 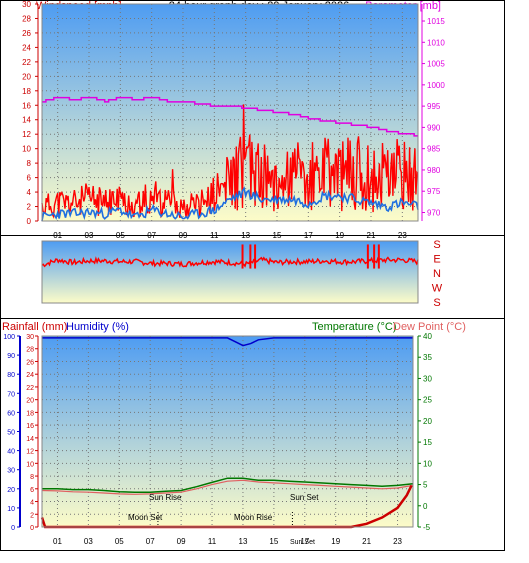 What do you see at coordinates (11, 471) in the screenshot?
I see `humidity-tick-label: 30` at bounding box center [11, 471].